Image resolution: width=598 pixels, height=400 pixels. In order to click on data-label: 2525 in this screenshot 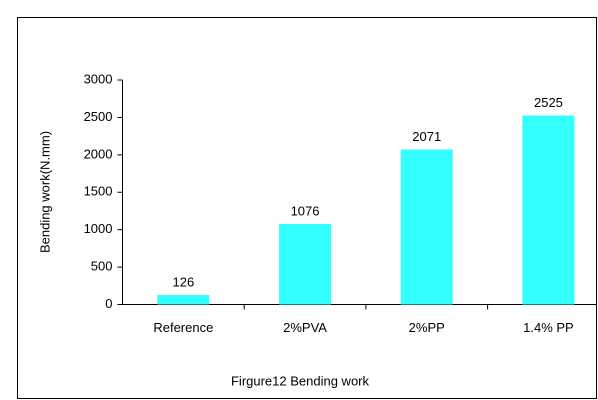, I will do `click(548, 102)`.